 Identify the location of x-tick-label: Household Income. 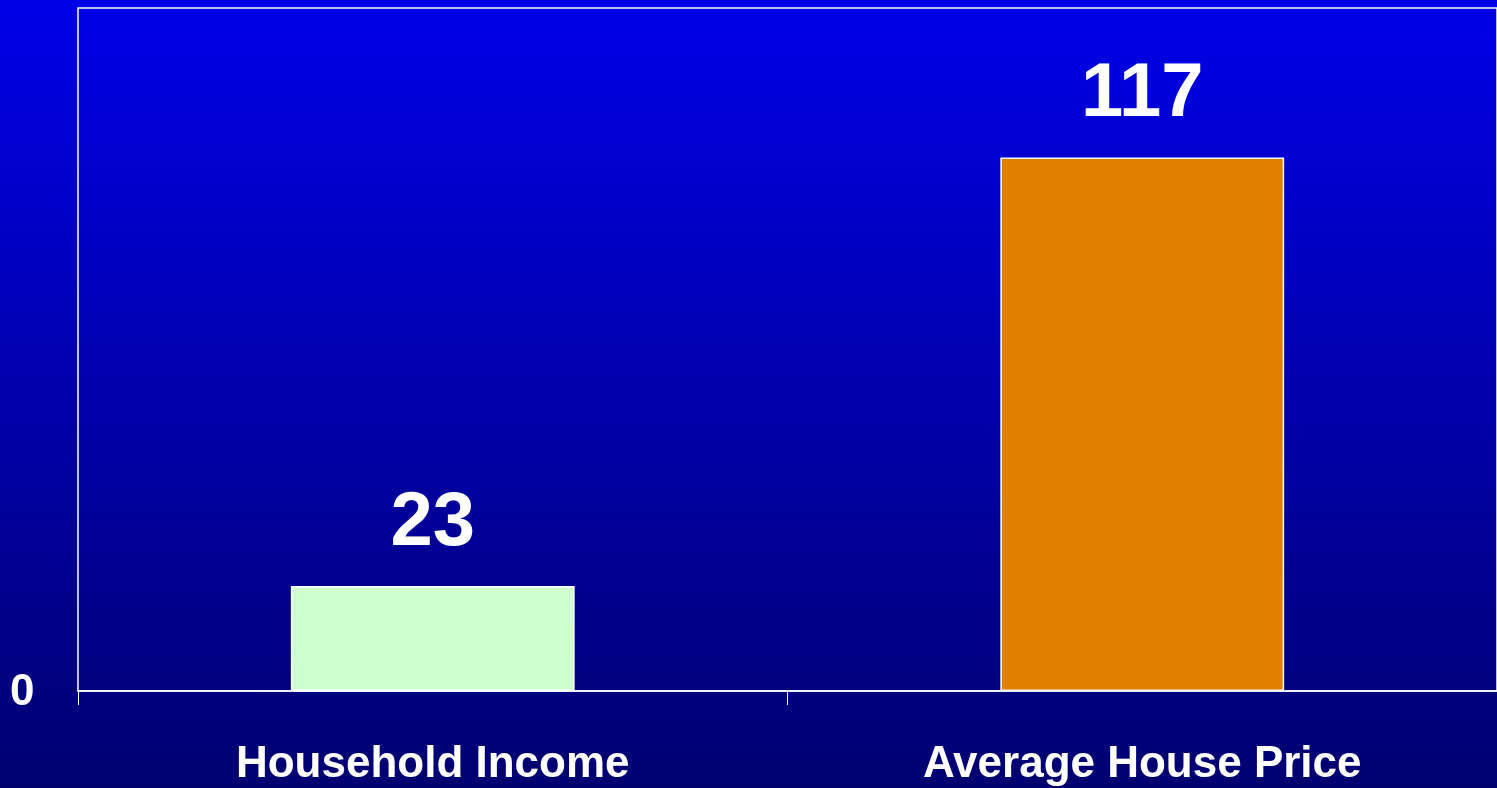
(432, 761).